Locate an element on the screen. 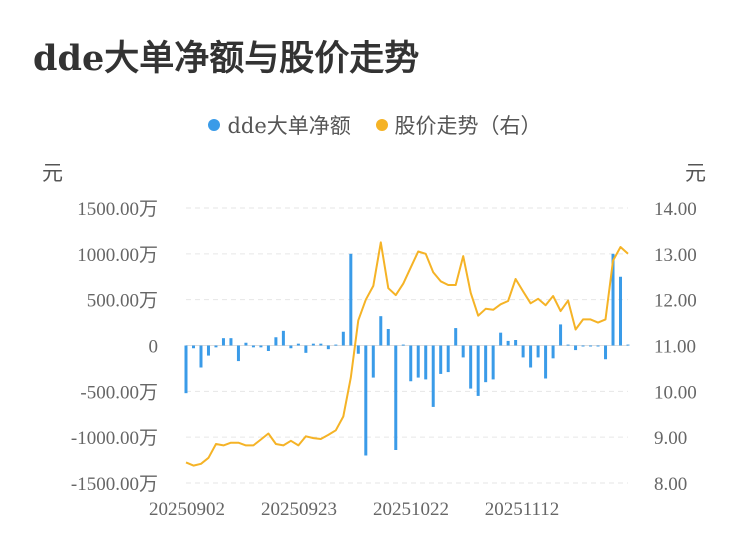 The height and width of the screenshot is (558, 750). right-tick-label: 14.00 is located at coordinates (675, 209).